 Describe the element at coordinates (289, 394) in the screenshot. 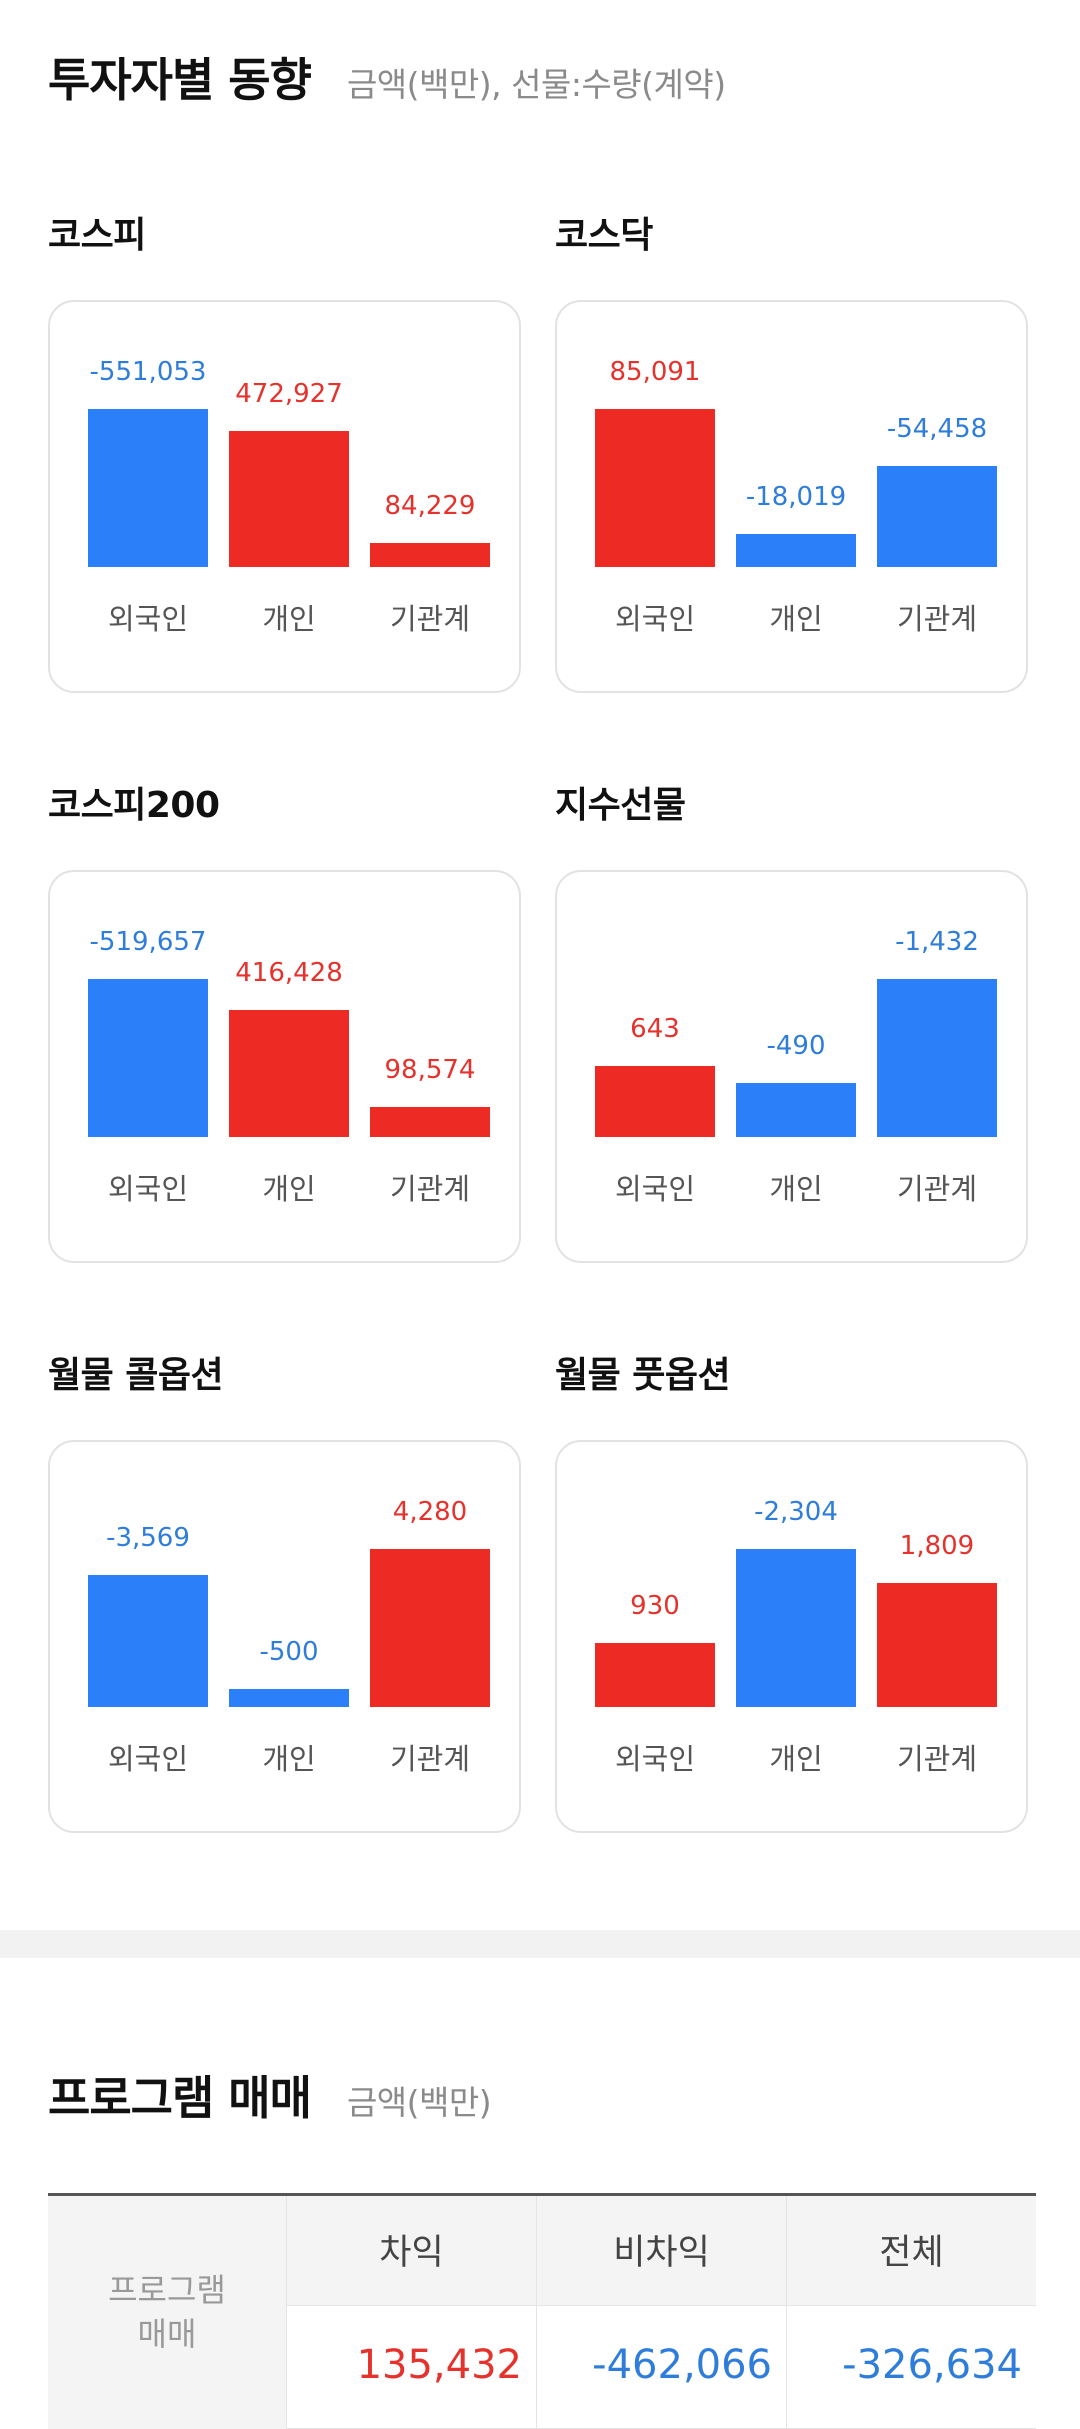

I see `bar-value-label: 472,927` at that location.